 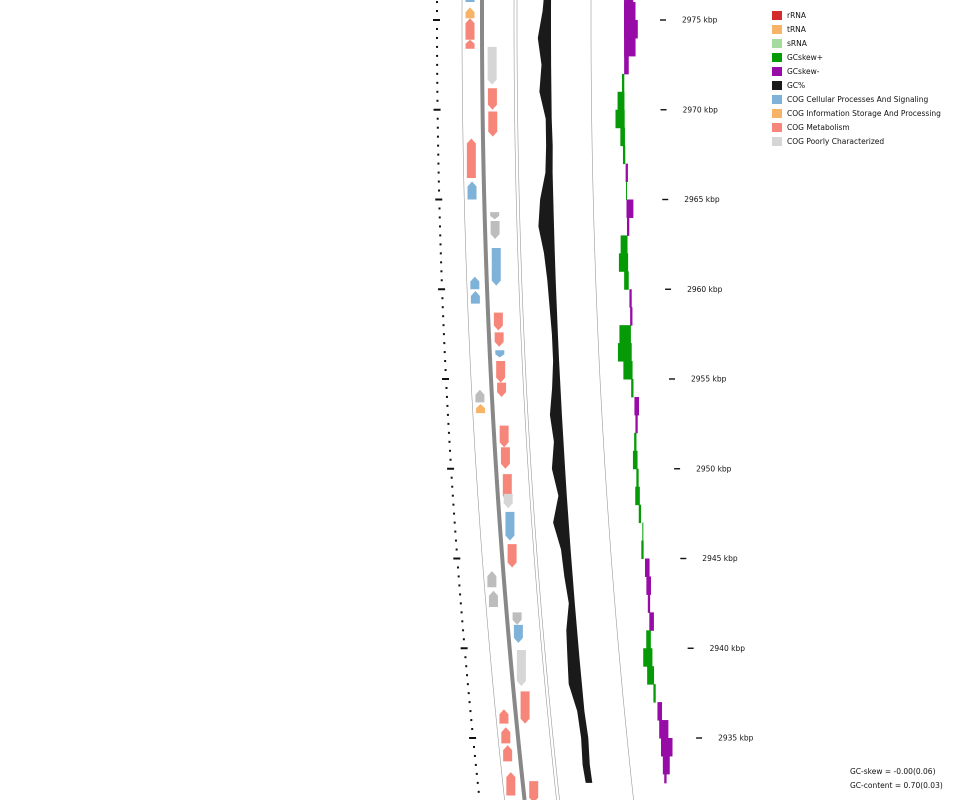 What do you see at coordinates (705, 289) in the screenshot?
I see `axis-tick-label: 2960 kbp` at bounding box center [705, 289].